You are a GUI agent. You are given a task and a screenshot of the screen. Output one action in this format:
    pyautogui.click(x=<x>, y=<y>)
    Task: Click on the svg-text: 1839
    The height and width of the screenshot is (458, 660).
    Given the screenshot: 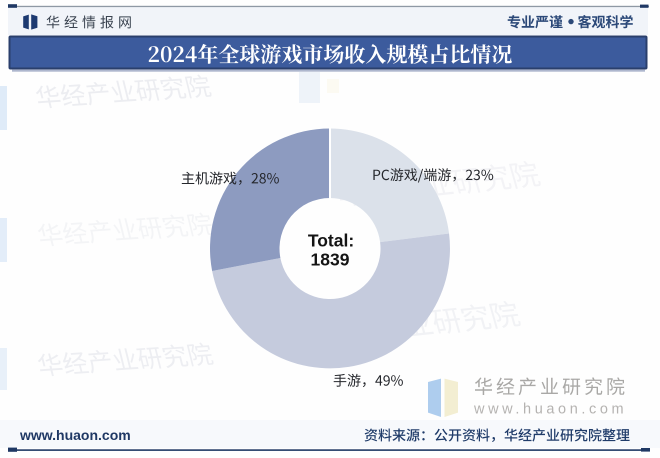 What is the action you would take?
    pyautogui.click(x=330, y=259)
    